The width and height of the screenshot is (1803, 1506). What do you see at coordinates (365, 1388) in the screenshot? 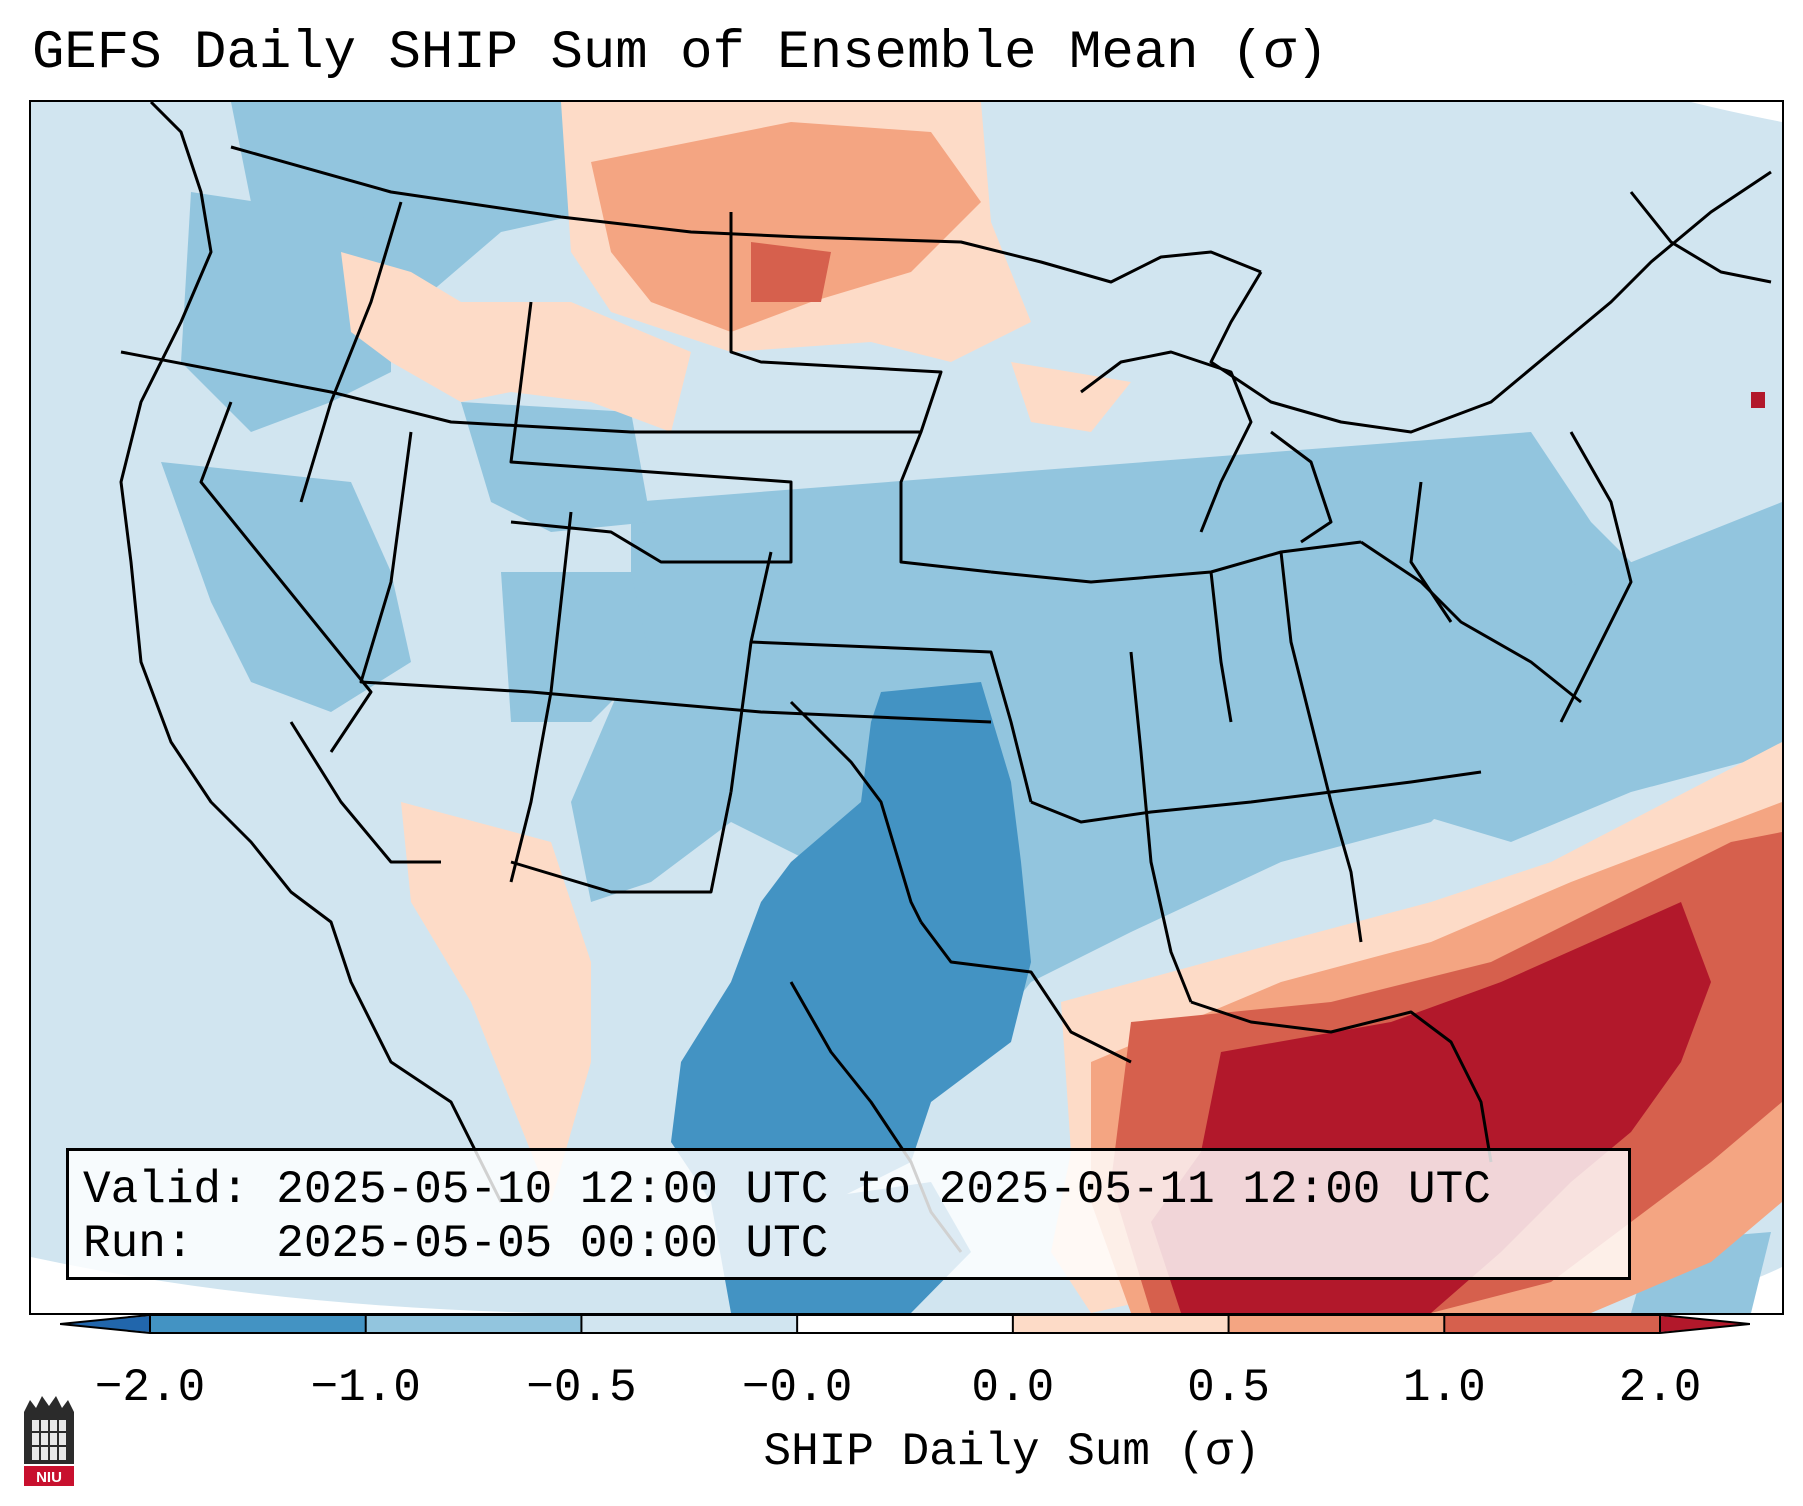
I see `colorbar-tick-label: −1.0` at bounding box center [365, 1388].